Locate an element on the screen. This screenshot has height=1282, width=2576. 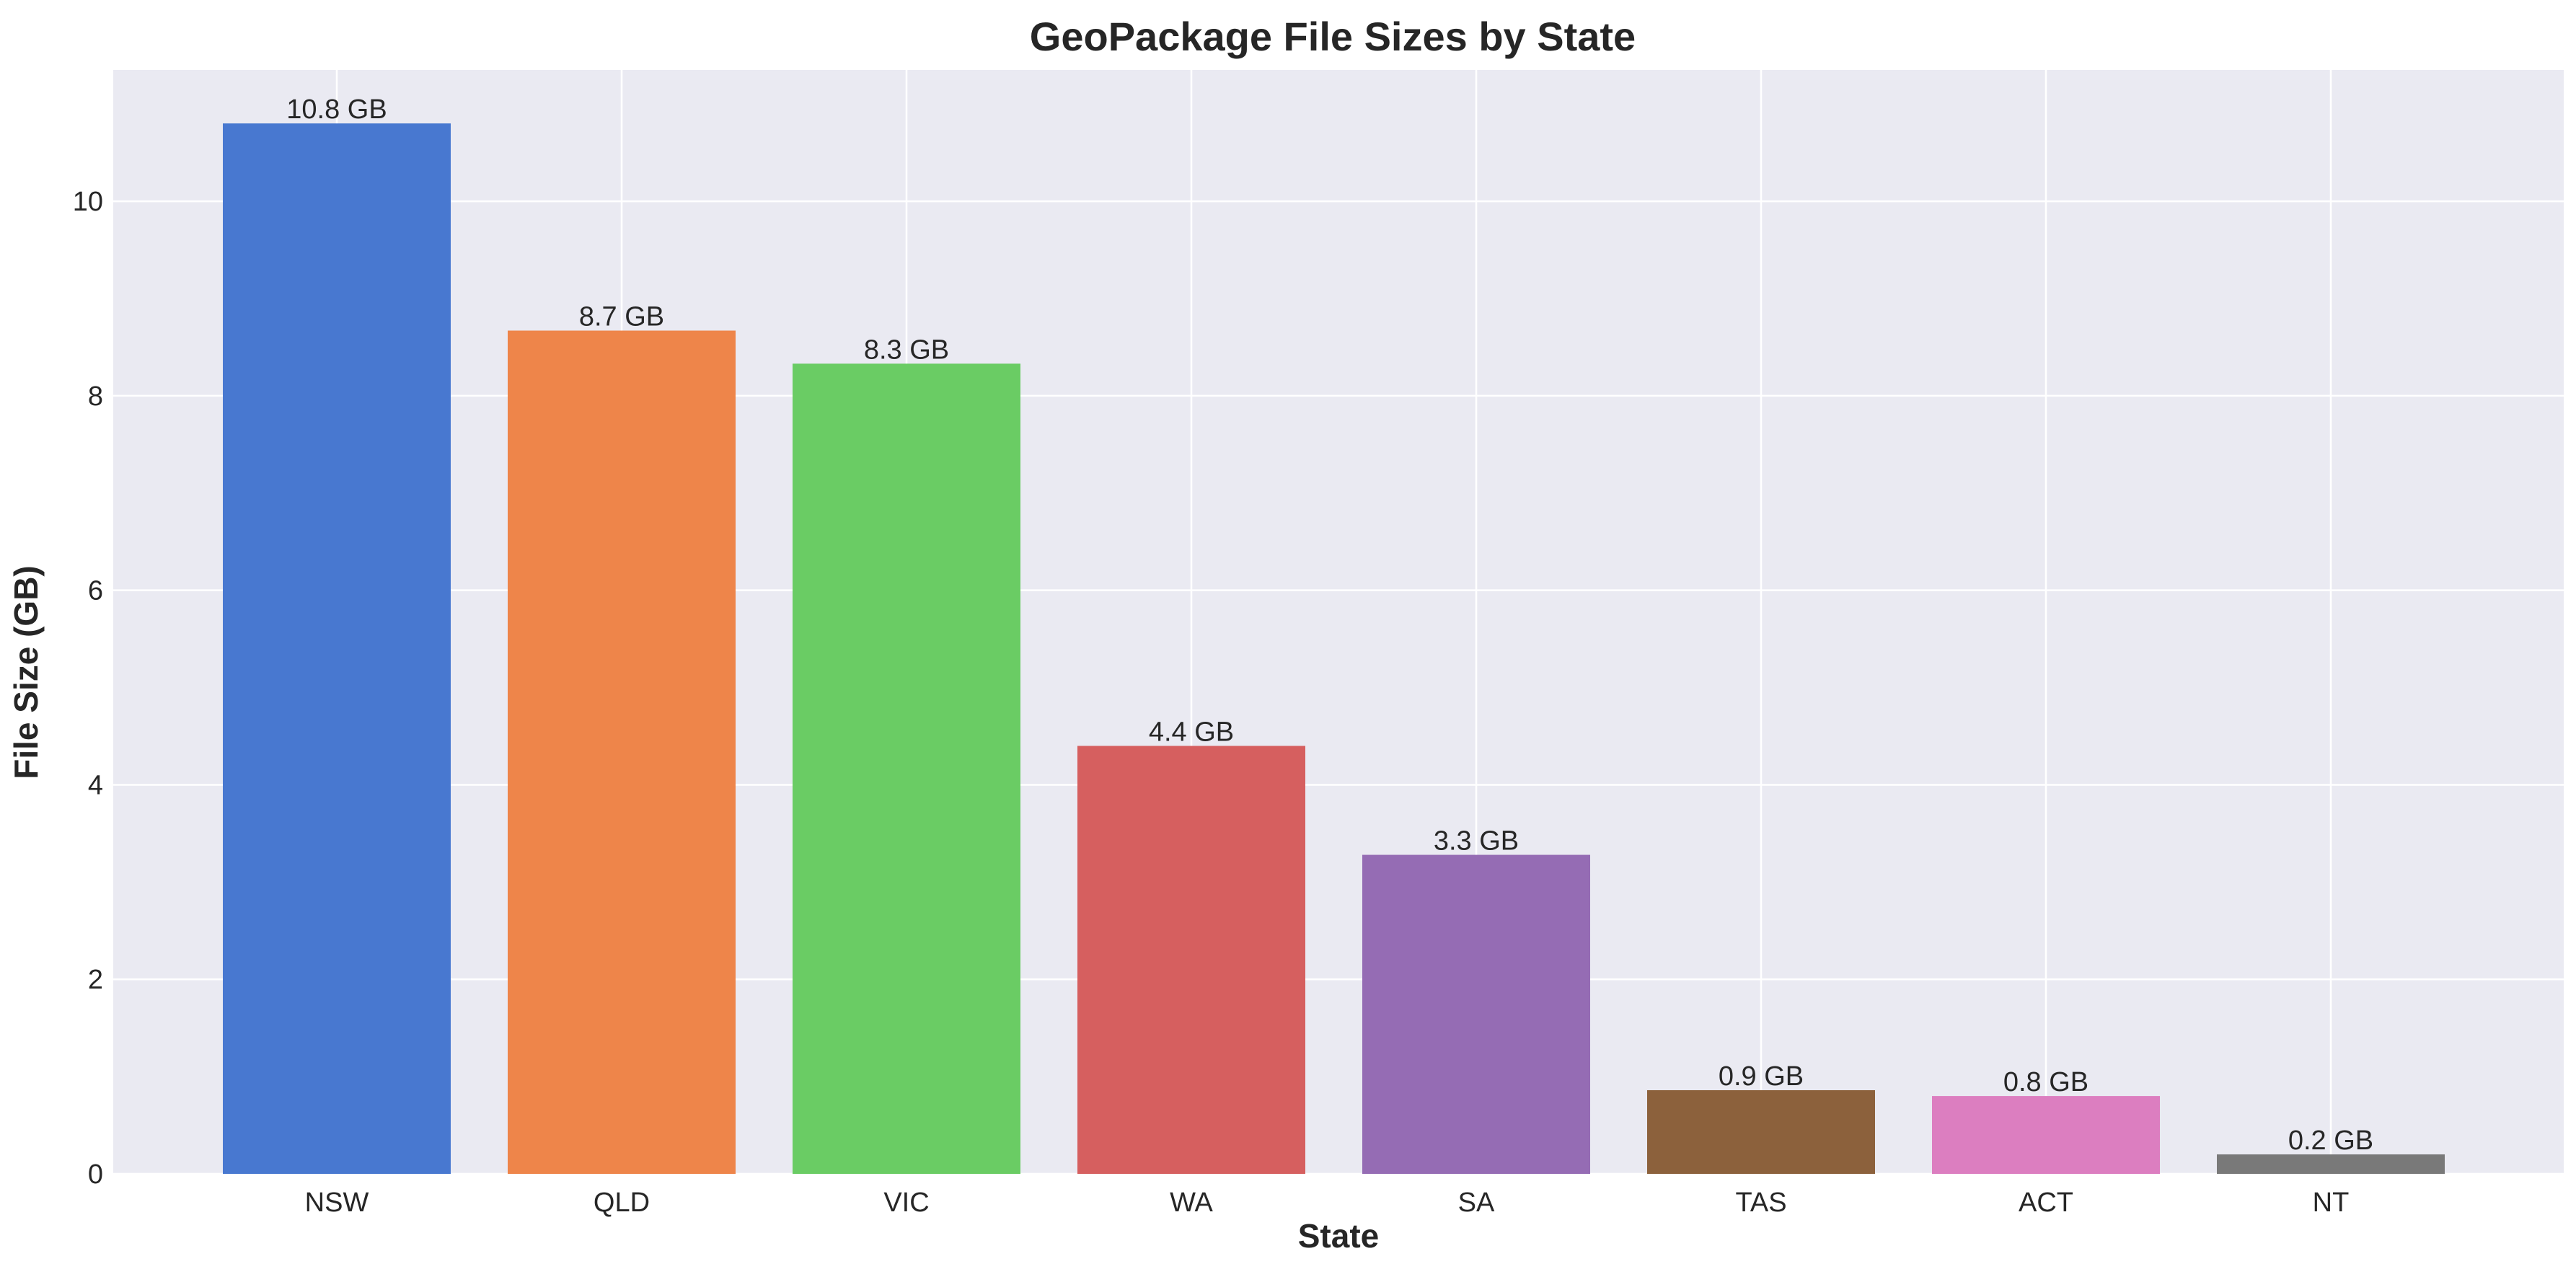
bar-value-label: 10.8 GB is located at coordinates (336, 110).